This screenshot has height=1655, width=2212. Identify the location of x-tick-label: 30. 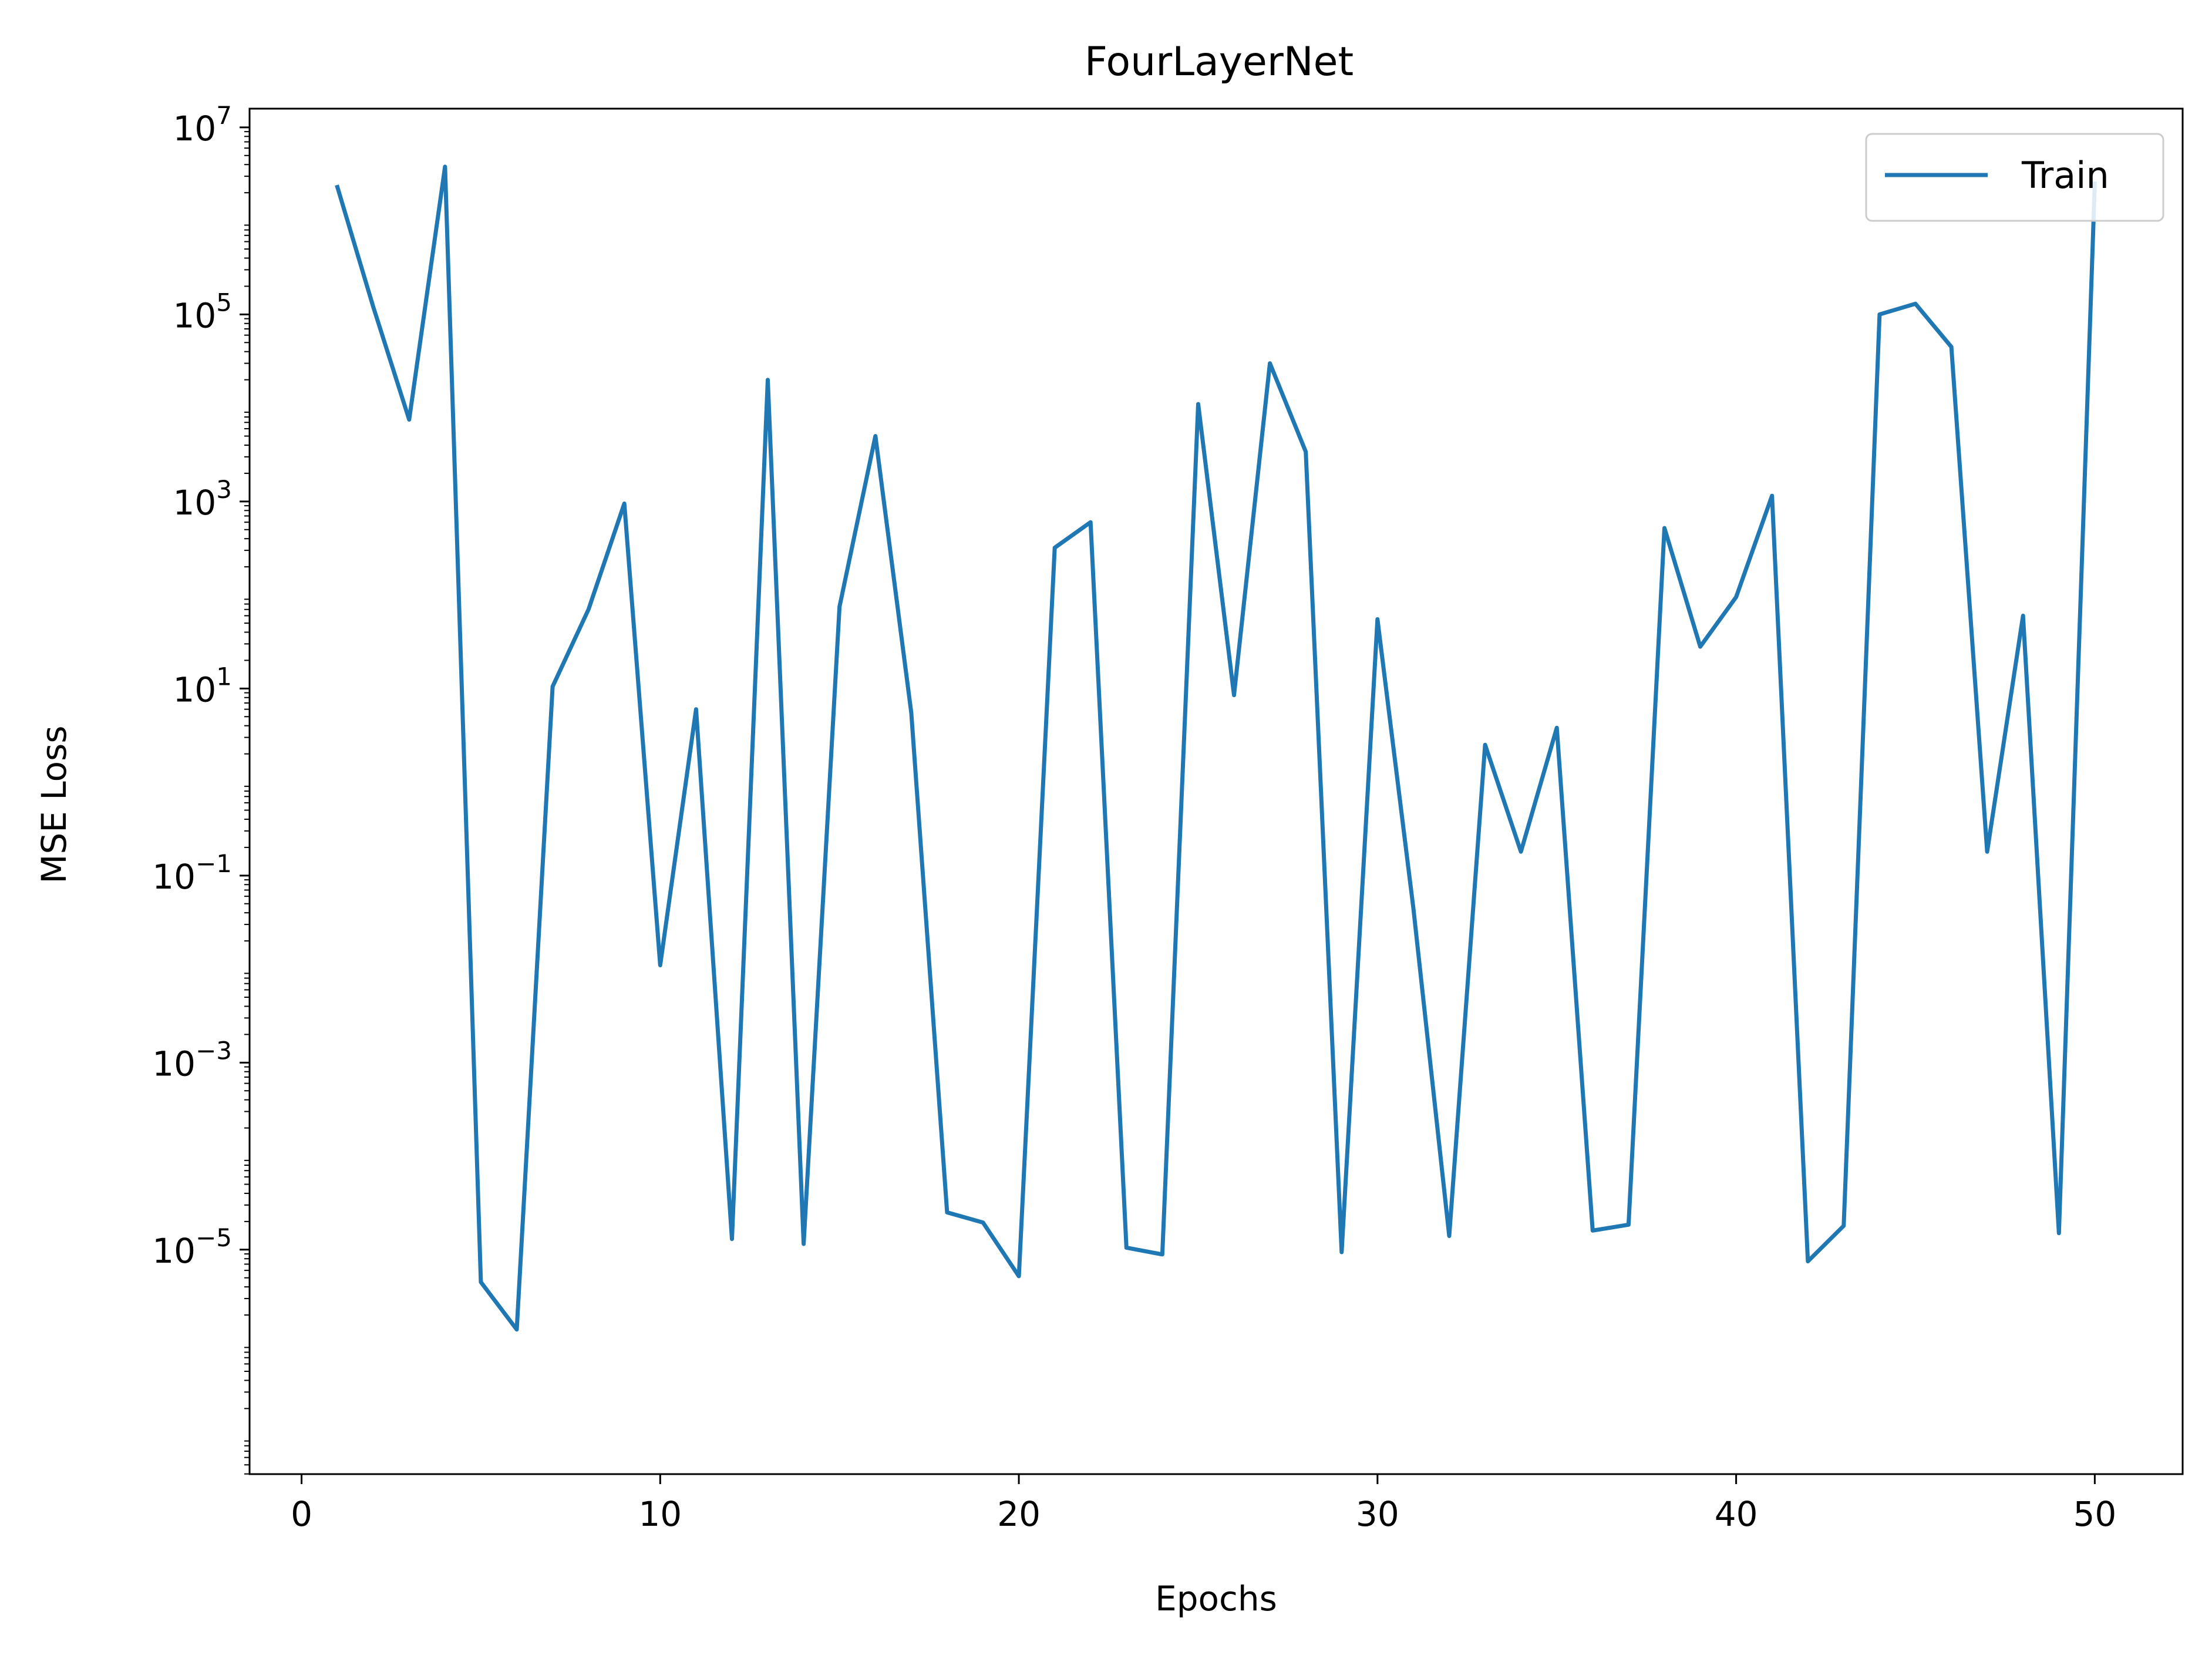
(1377, 1514).